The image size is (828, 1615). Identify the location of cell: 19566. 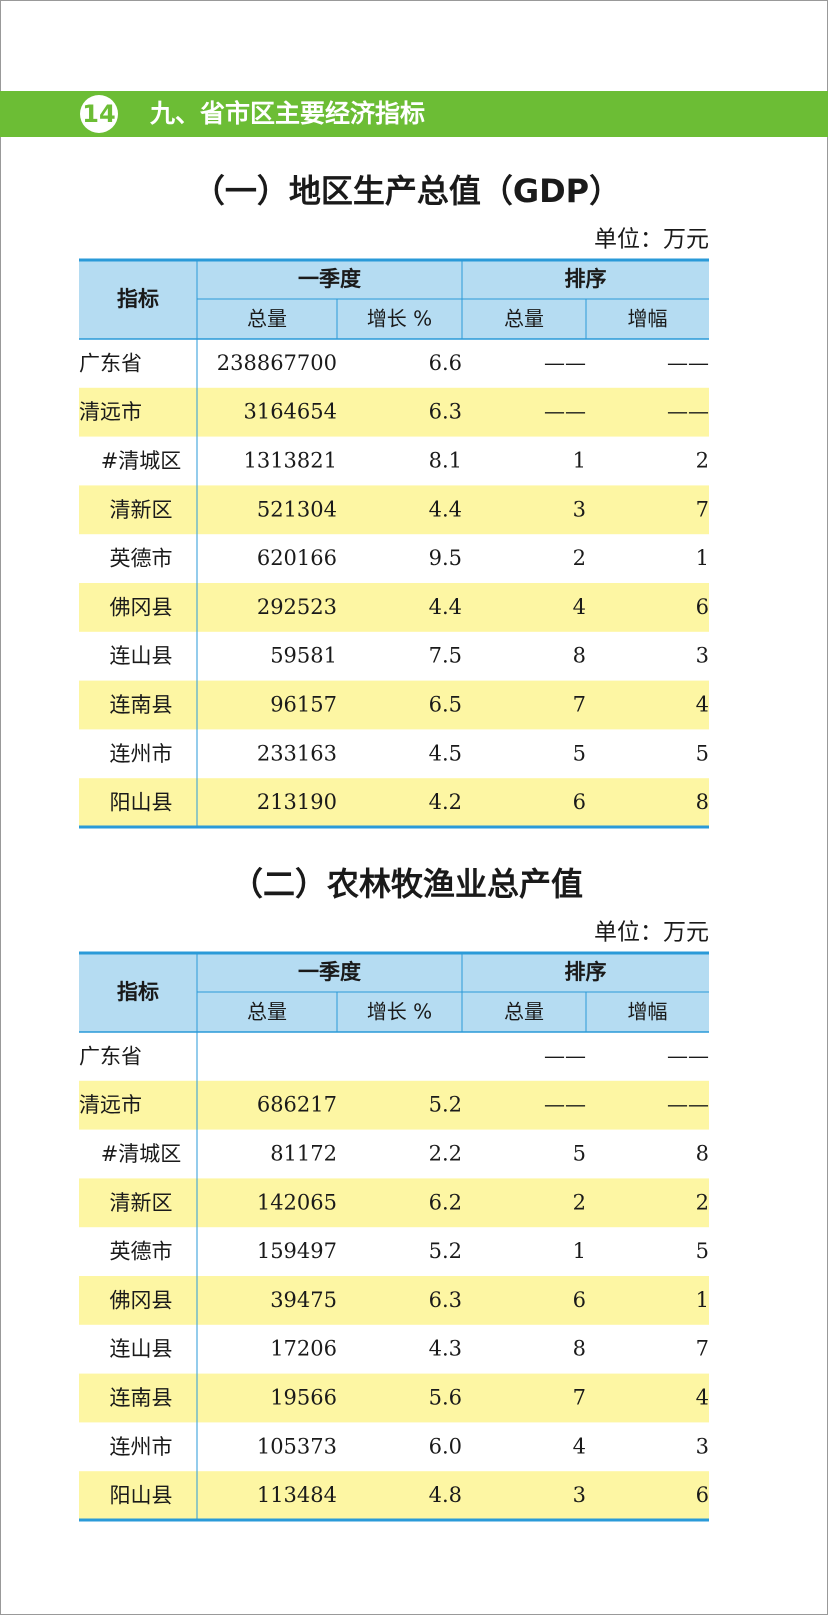
(303, 1398).